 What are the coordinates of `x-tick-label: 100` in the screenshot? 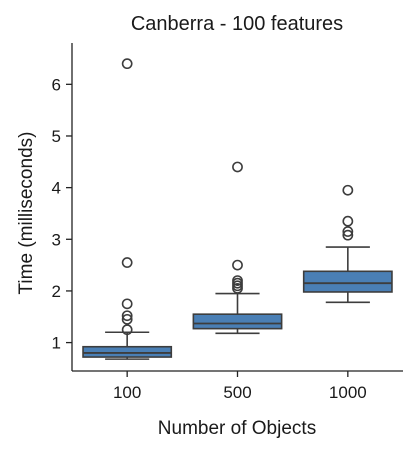 It's located at (127, 392).